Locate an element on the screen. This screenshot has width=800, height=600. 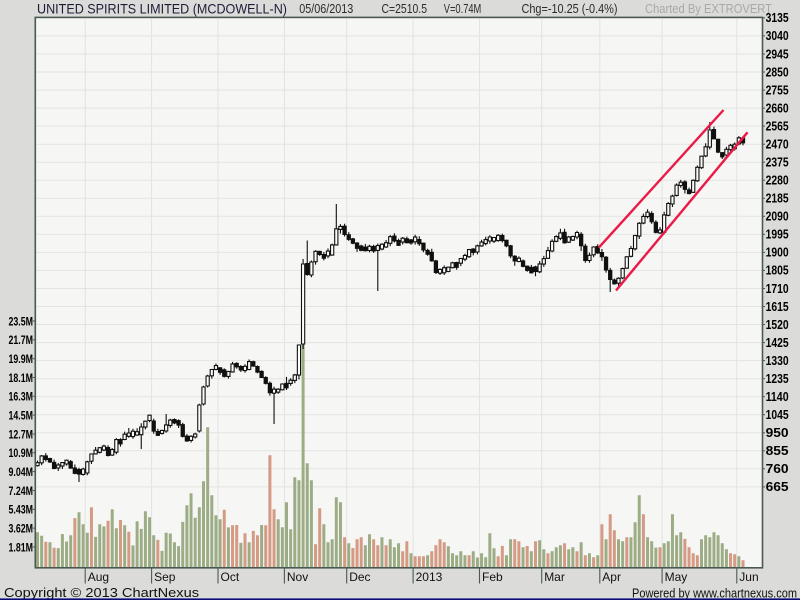
svg-text: 3135 is located at coordinates (777, 18).